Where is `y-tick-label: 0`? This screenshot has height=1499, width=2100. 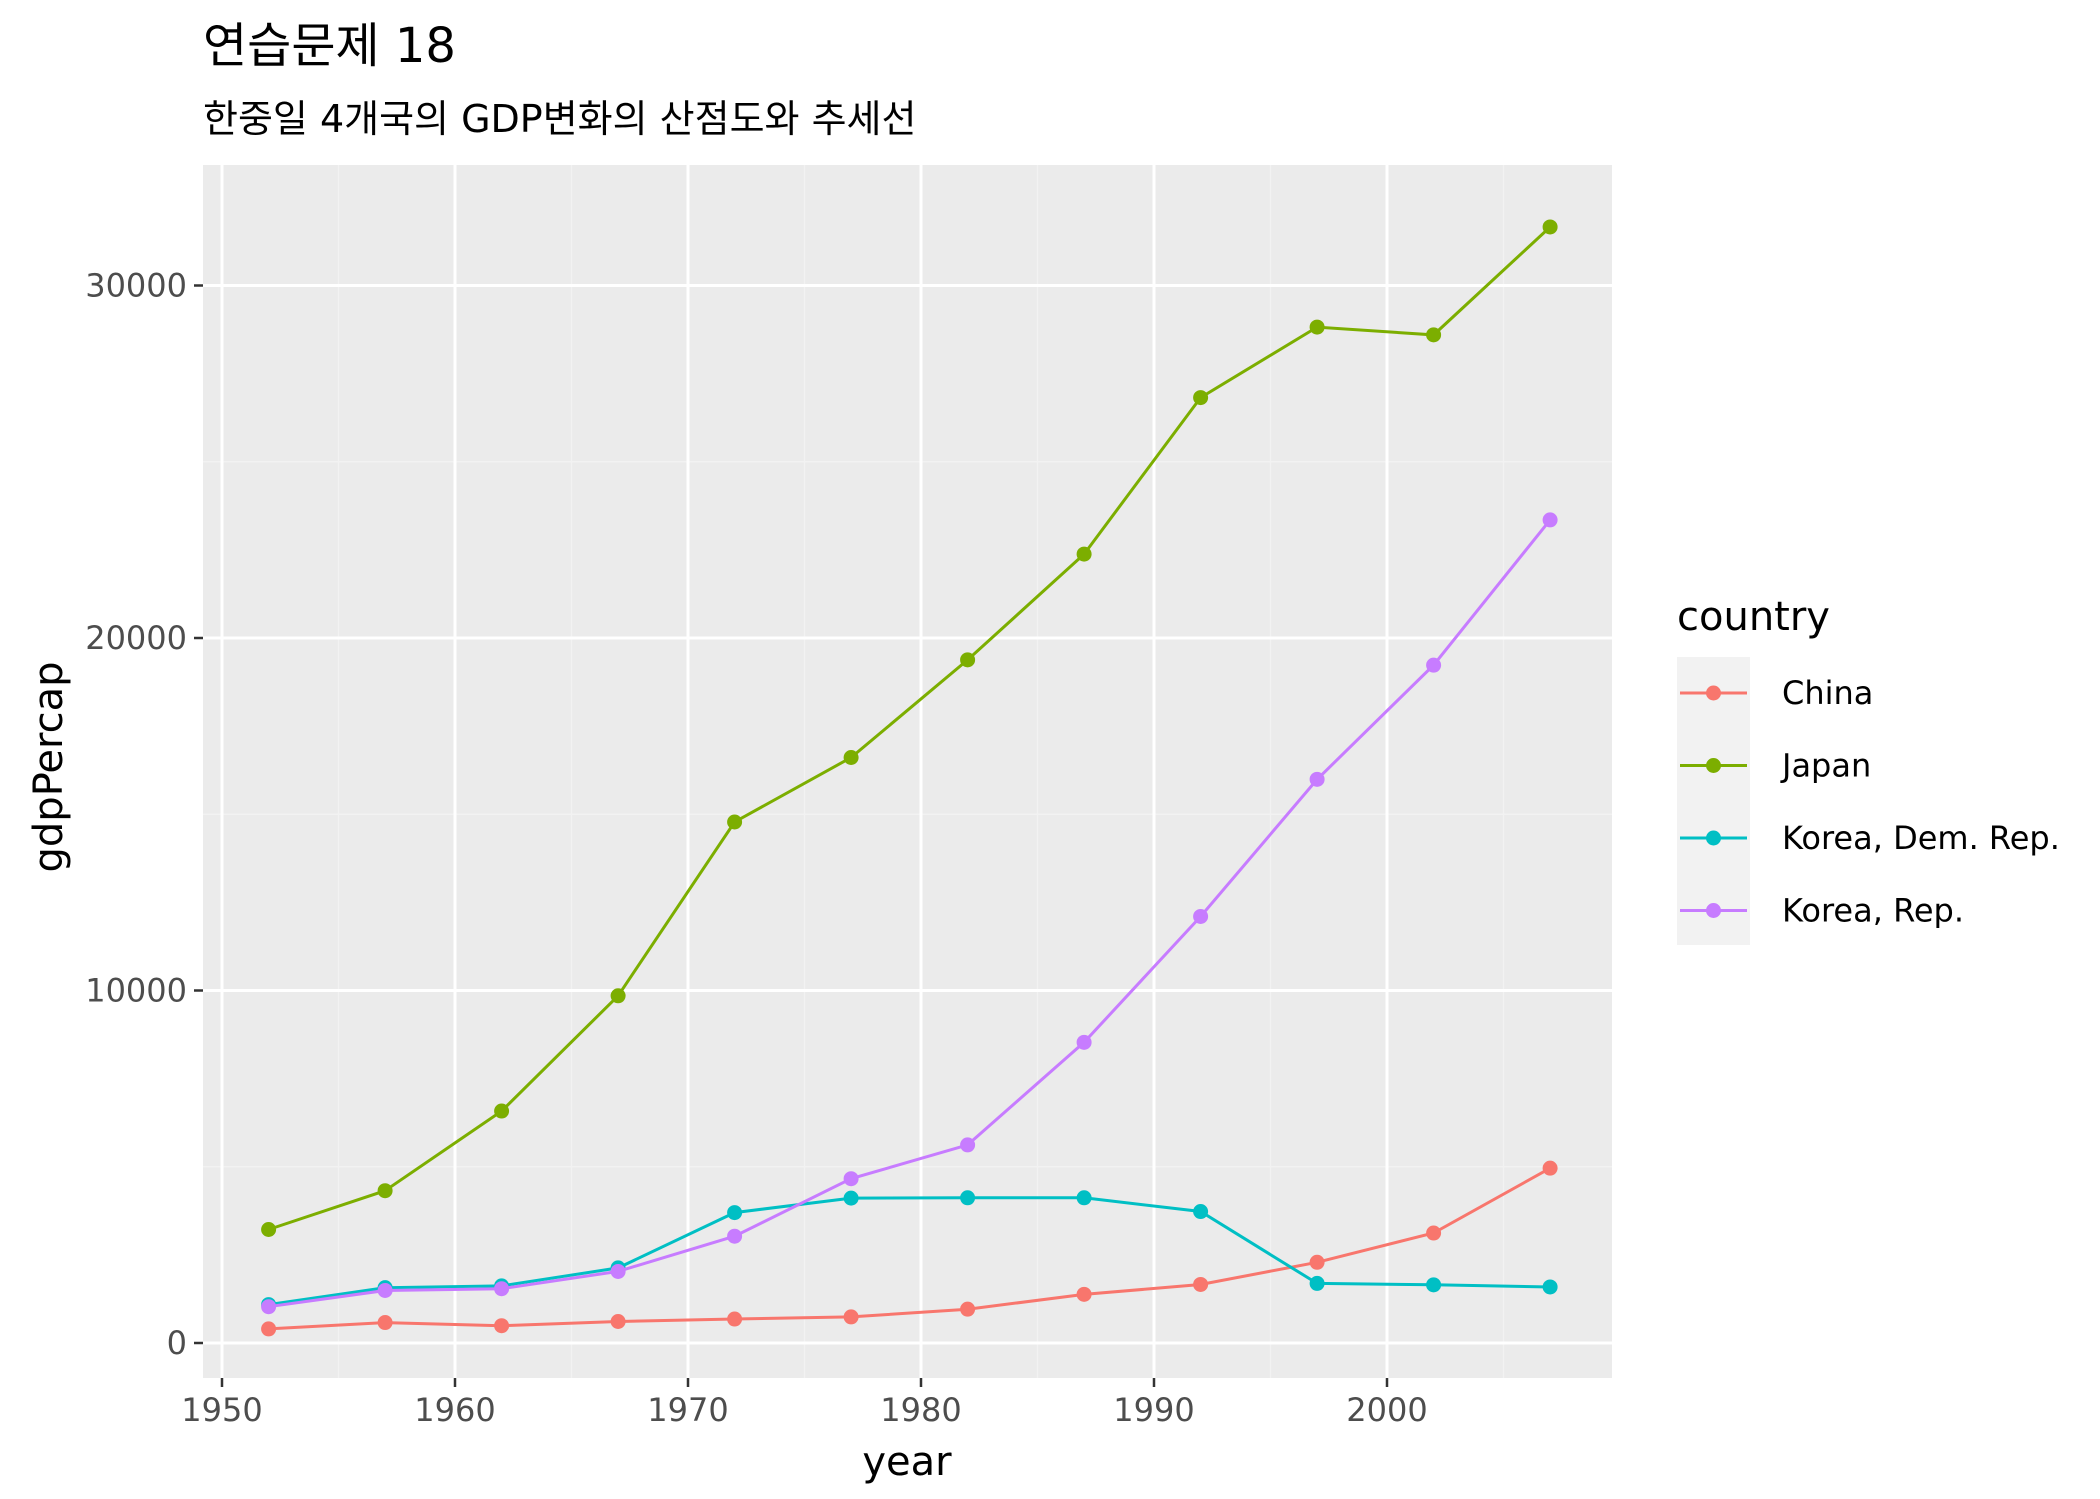 y-tick-label: 0 is located at coordinates (177, 1343).